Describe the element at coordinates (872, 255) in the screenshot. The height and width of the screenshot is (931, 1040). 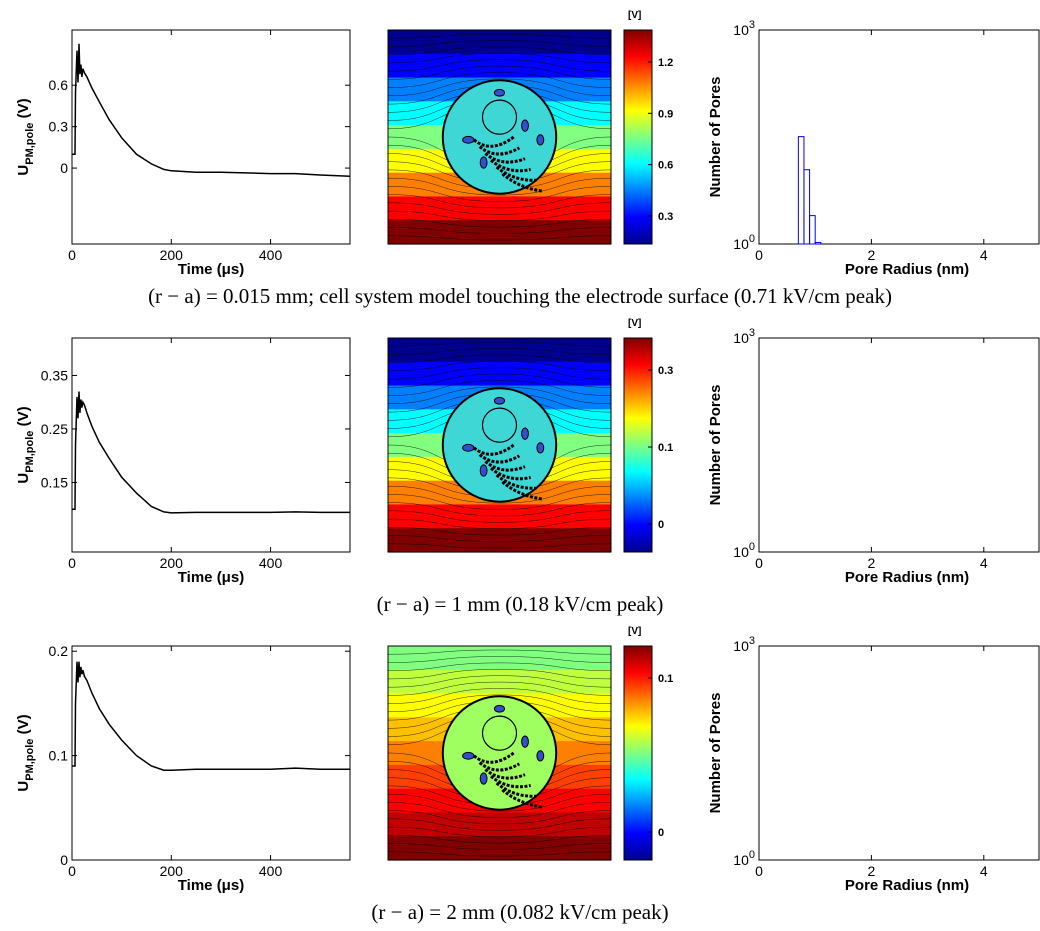
I see `x-tick-label: 2` at that location.